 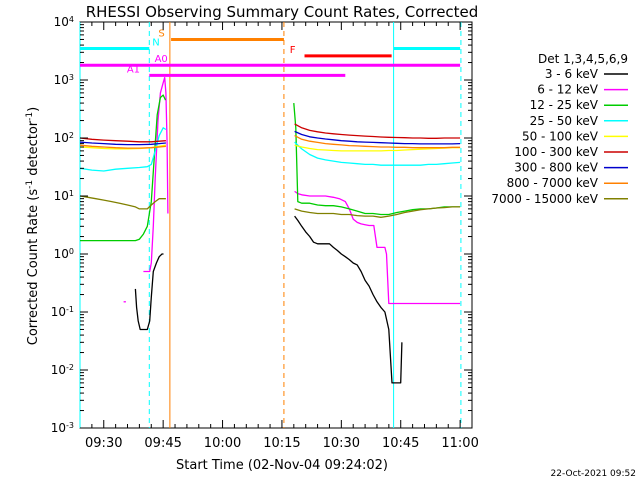 I want to click on legend-entry-label: 300 - 800 keV, so click(x=556, y=168).